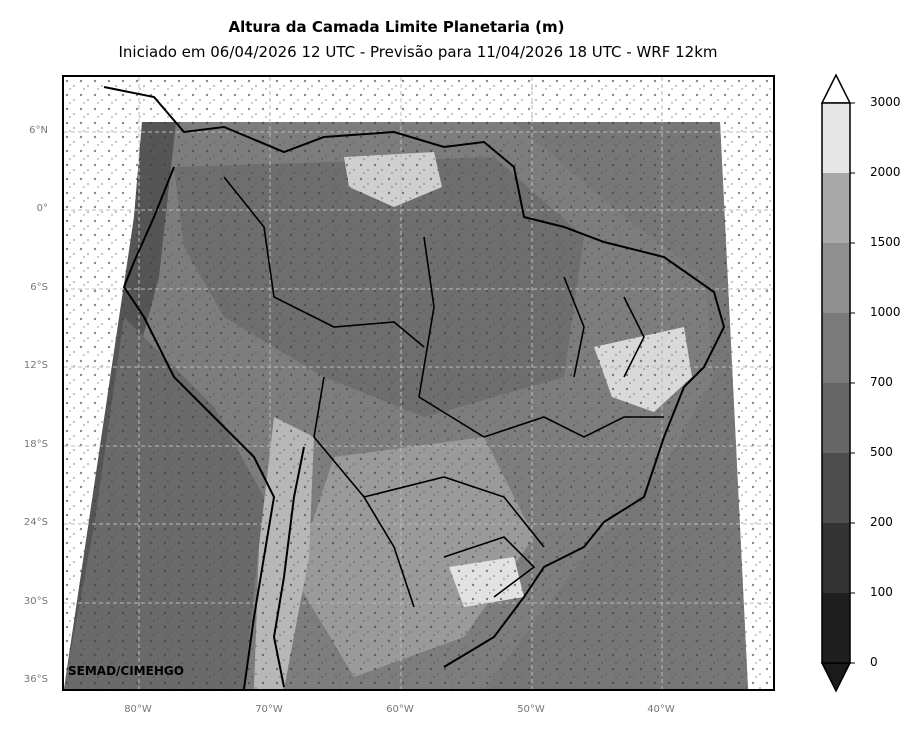  Describe the element at coordinates (35, 679) in the screenshot. I see `lat-label: 36°S` at that location.